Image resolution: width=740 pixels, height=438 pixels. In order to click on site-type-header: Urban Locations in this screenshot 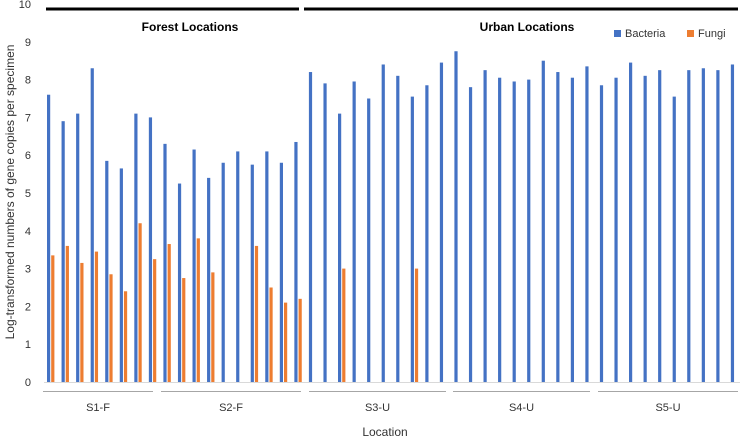, I will do `click(527, 27)`.